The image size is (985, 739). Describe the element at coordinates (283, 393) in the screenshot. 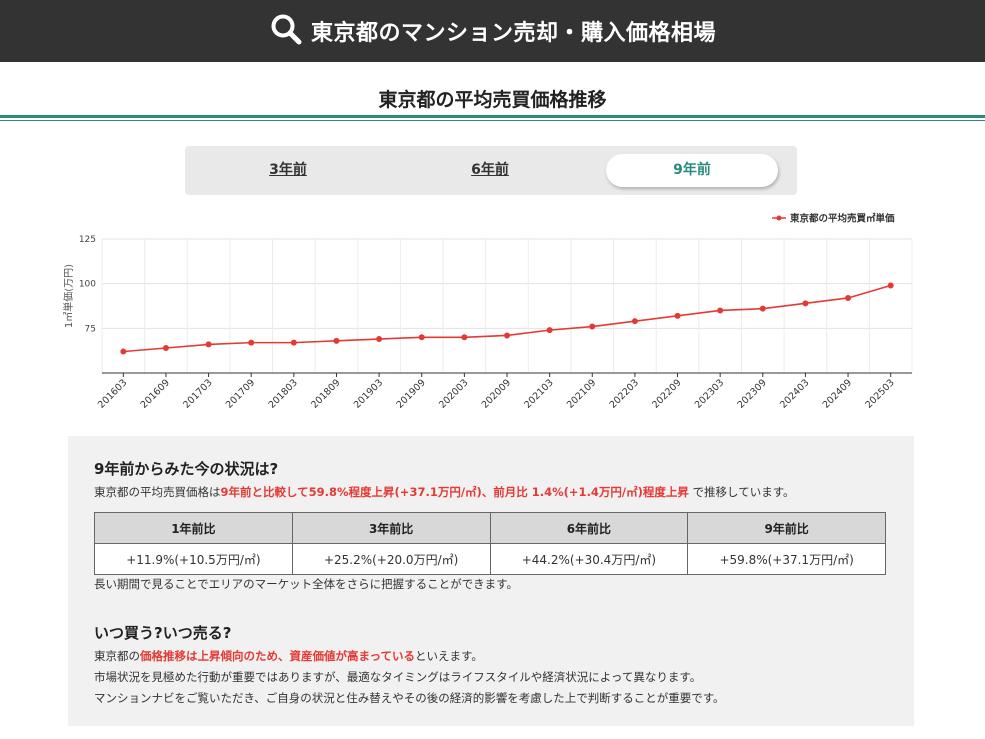

I see `x-tick-label: 201803` at that location.